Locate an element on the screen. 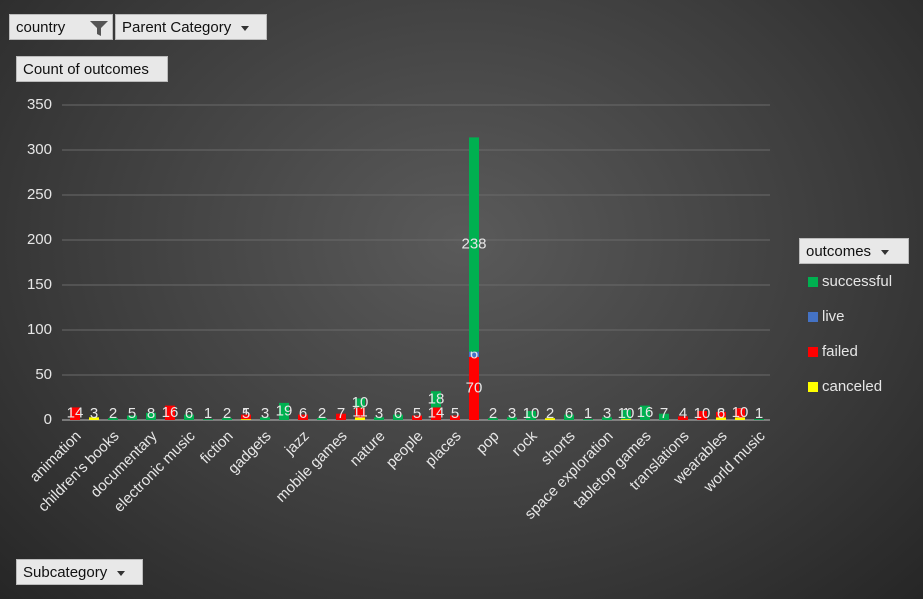 The height and width of the screenshot is (599, 923). x-axis-label: Subcategory is located at coordinates (65, 572).